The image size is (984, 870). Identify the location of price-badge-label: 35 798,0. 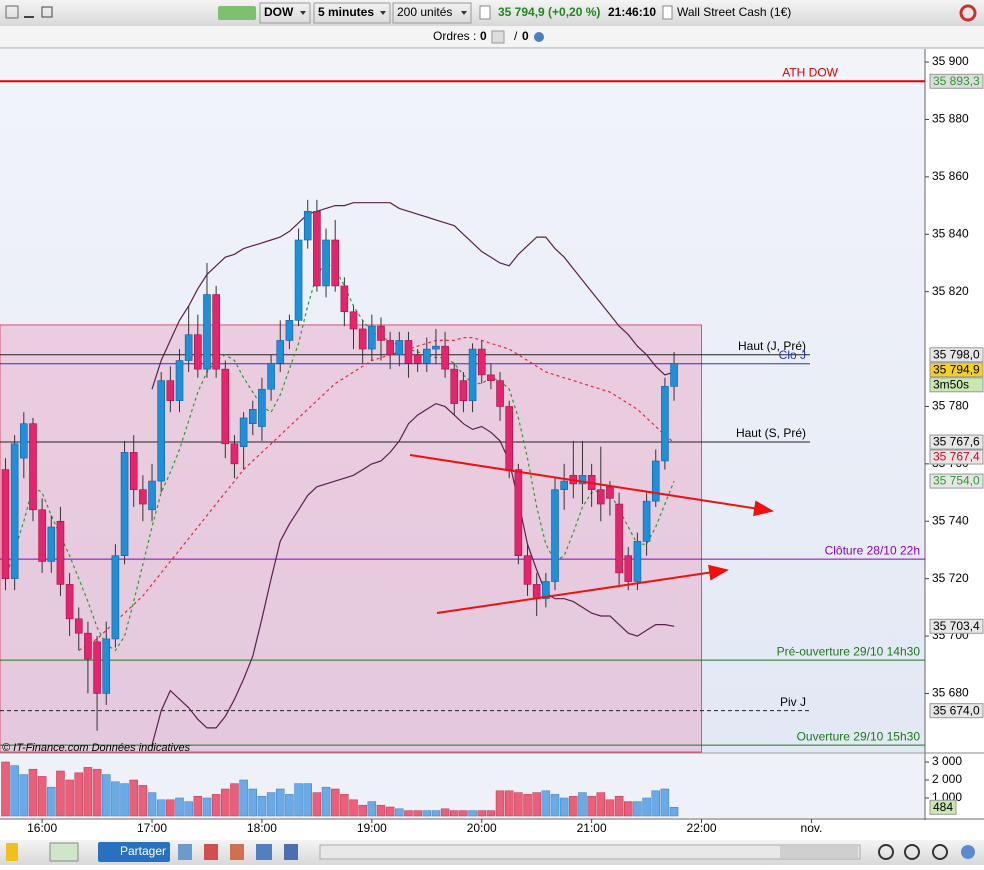
(956, 354).